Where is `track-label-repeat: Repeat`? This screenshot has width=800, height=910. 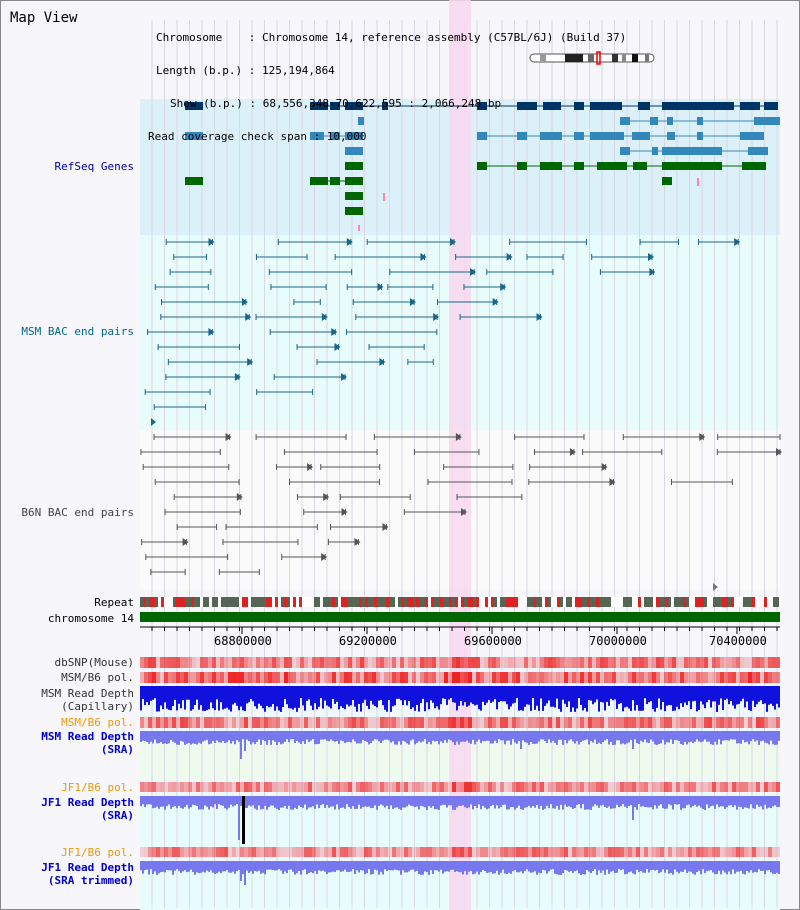 track-label-repeat: Repeat is located at coordinates (114, 602).